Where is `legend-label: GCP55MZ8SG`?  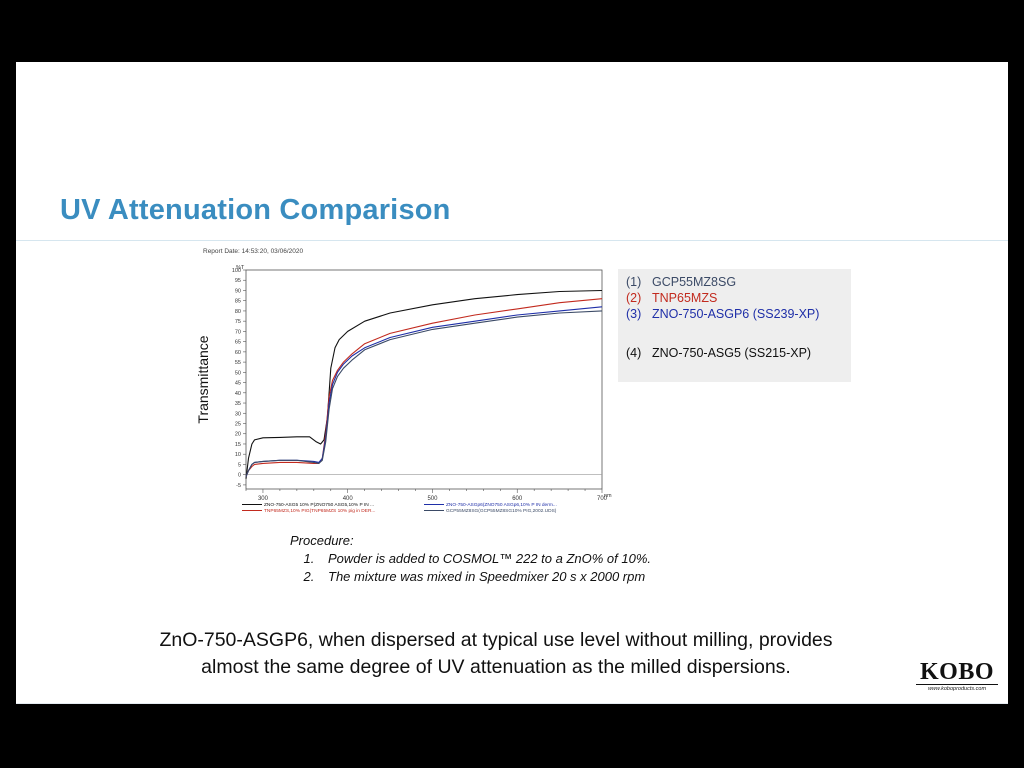
legend-label: GCP55MZ8SG is located at coordinates (694, 282).